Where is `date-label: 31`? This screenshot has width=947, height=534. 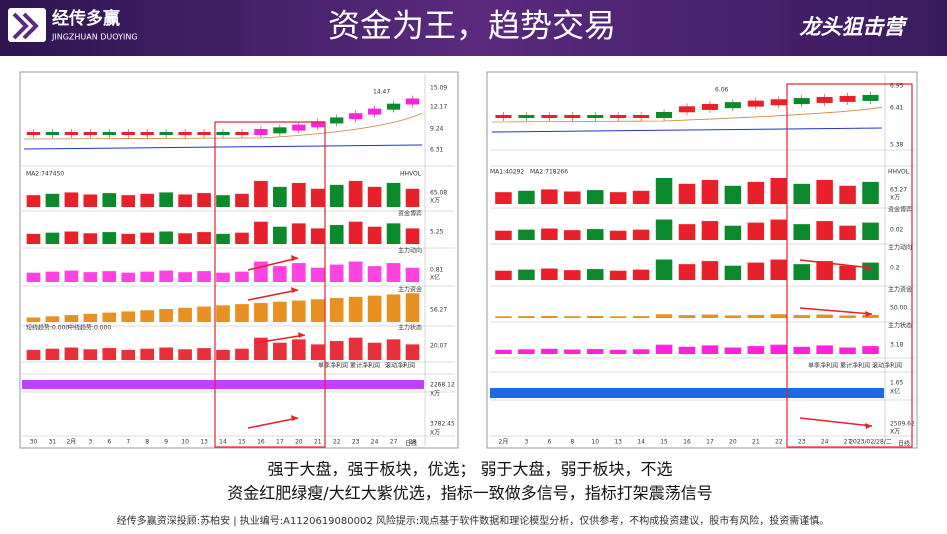
date-label: 31 is located at coordinates (53, 442).